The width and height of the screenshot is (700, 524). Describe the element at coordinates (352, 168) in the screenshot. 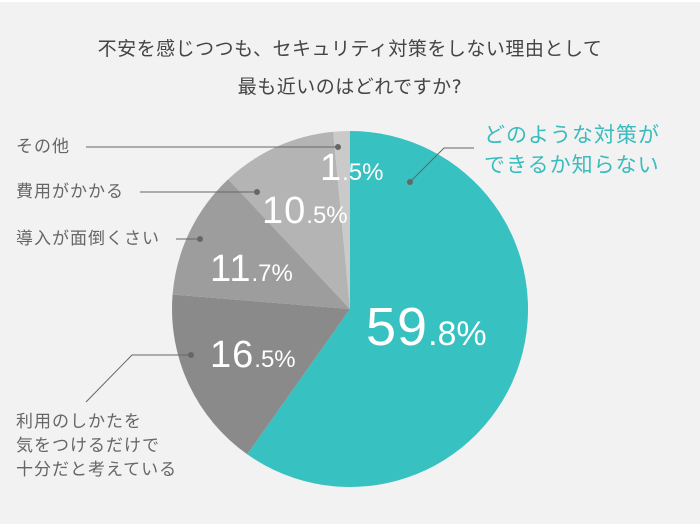

I see `value-other: 1.5%` at that location.